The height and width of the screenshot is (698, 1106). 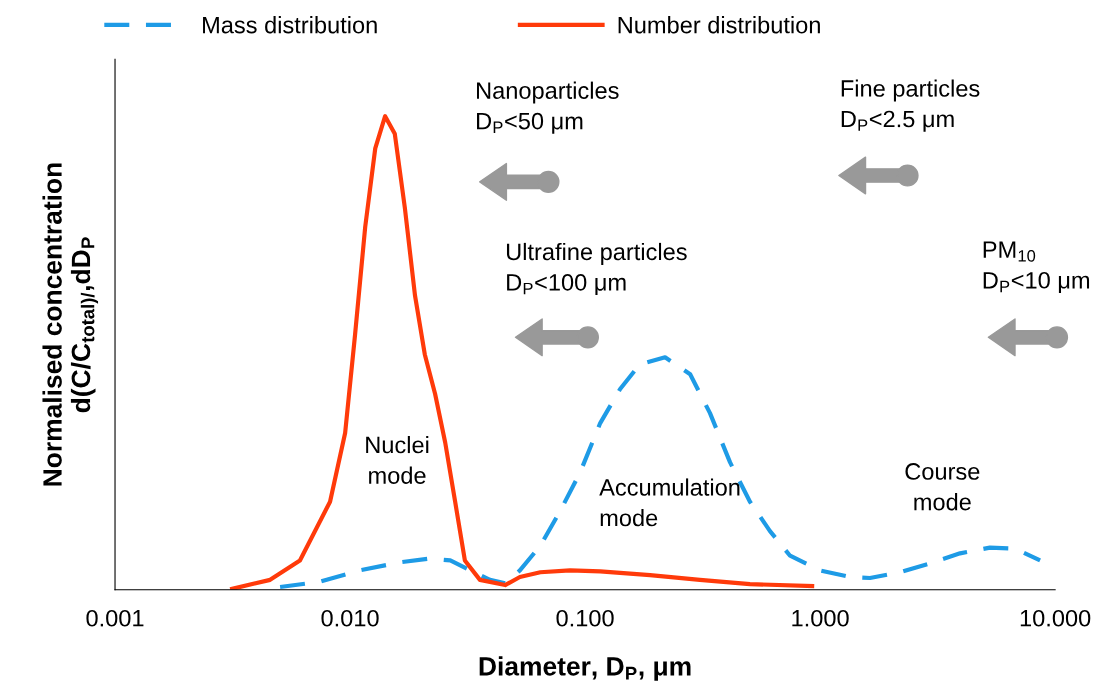 I want to click on x-axis-title: Diameter, D$_{P}$, μm, so click(x=585, y=668).